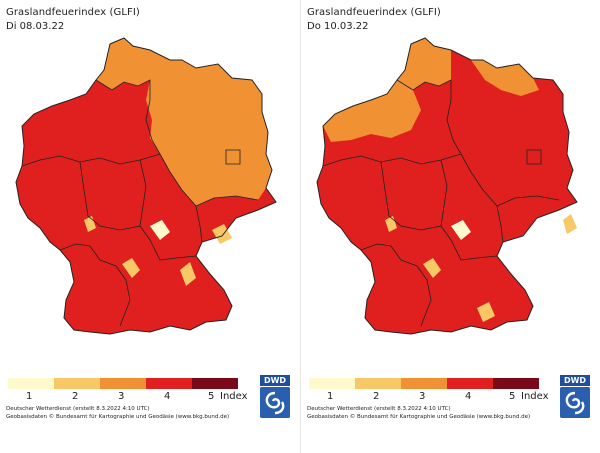  What do you see at coordinates (209, 128) in the screenshot?
I see `region-northeast` at bounding box center [209, 128].